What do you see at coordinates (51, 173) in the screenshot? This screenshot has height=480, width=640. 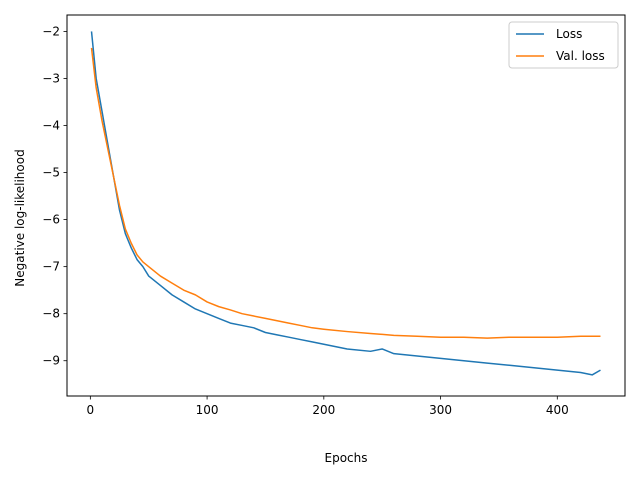 I see `y-tick-label: −5` at bounding box center [51, 173].